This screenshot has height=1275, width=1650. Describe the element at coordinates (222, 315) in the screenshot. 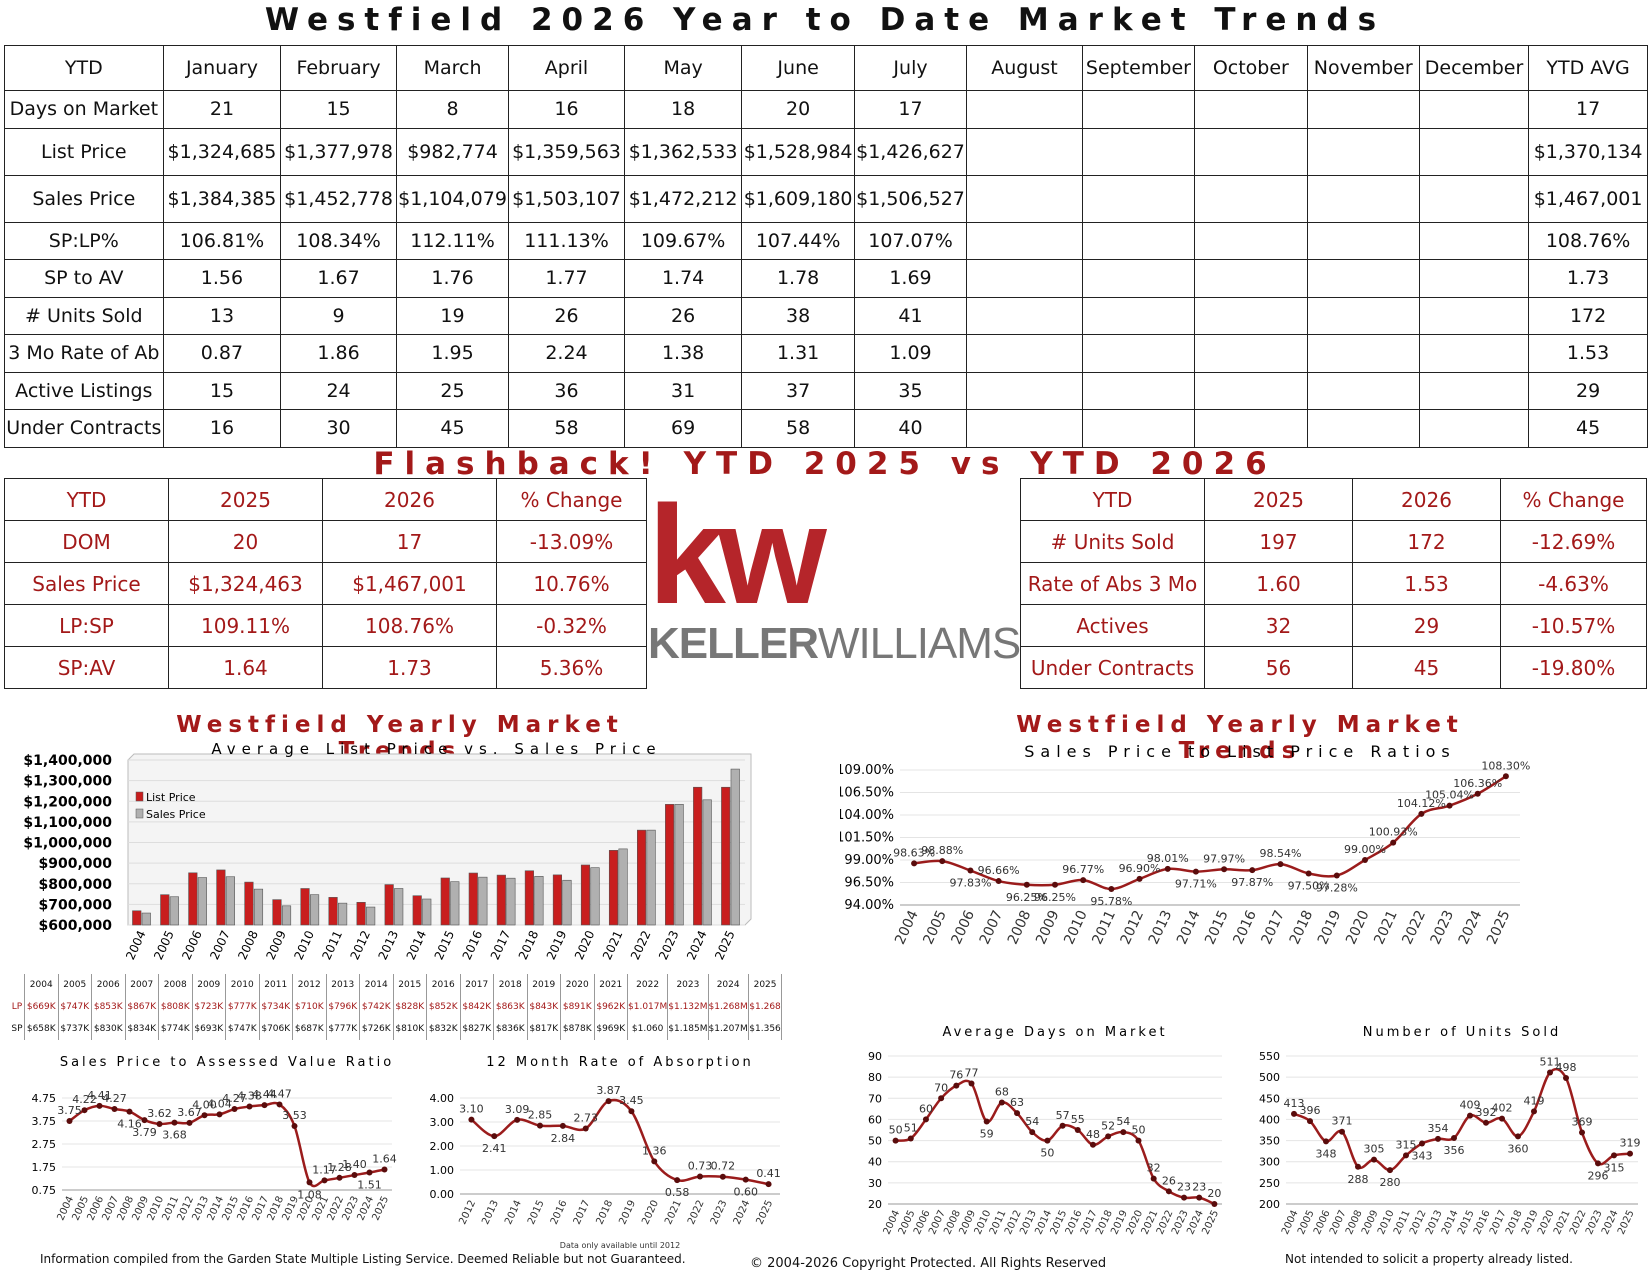

I see `ytd-cell: 13` at that location.